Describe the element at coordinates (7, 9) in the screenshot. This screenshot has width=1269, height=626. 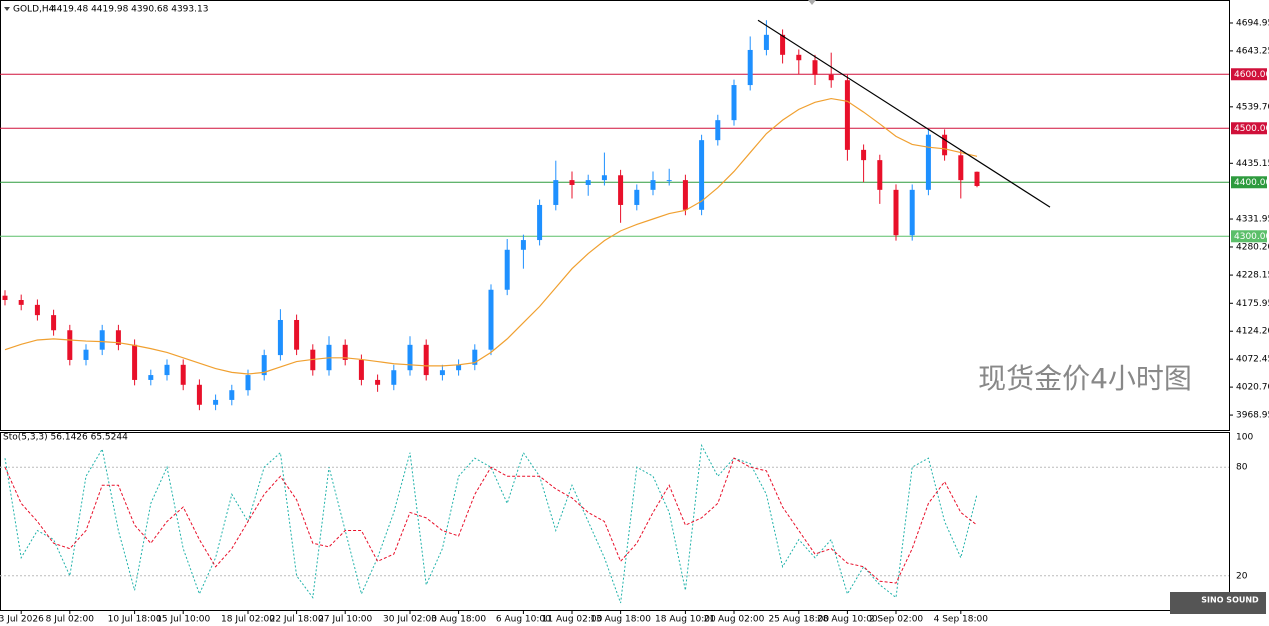
I see `menu-arrow` at that location.